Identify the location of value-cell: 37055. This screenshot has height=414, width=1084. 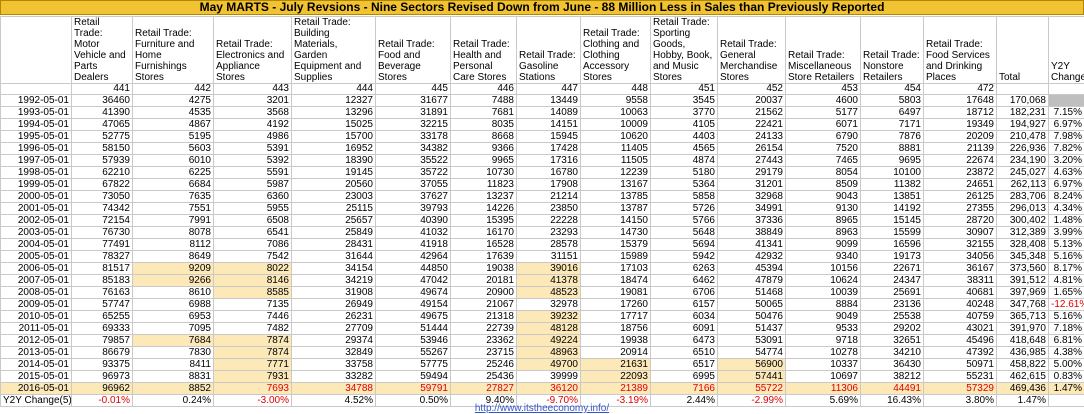
(413, 184).